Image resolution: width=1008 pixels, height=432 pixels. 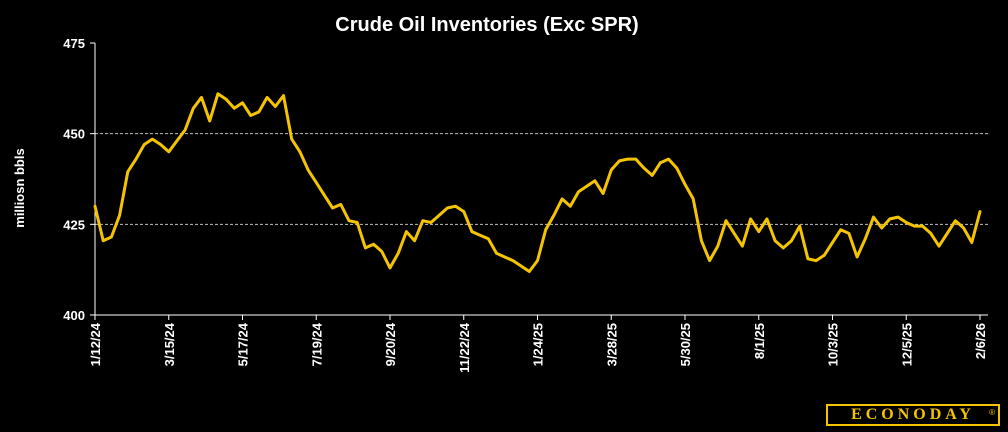 What do you see at coordinates (464, 347) in the screenshot?
I see `x-tick-label: 11/22/24` at bounding box center [464, 347].